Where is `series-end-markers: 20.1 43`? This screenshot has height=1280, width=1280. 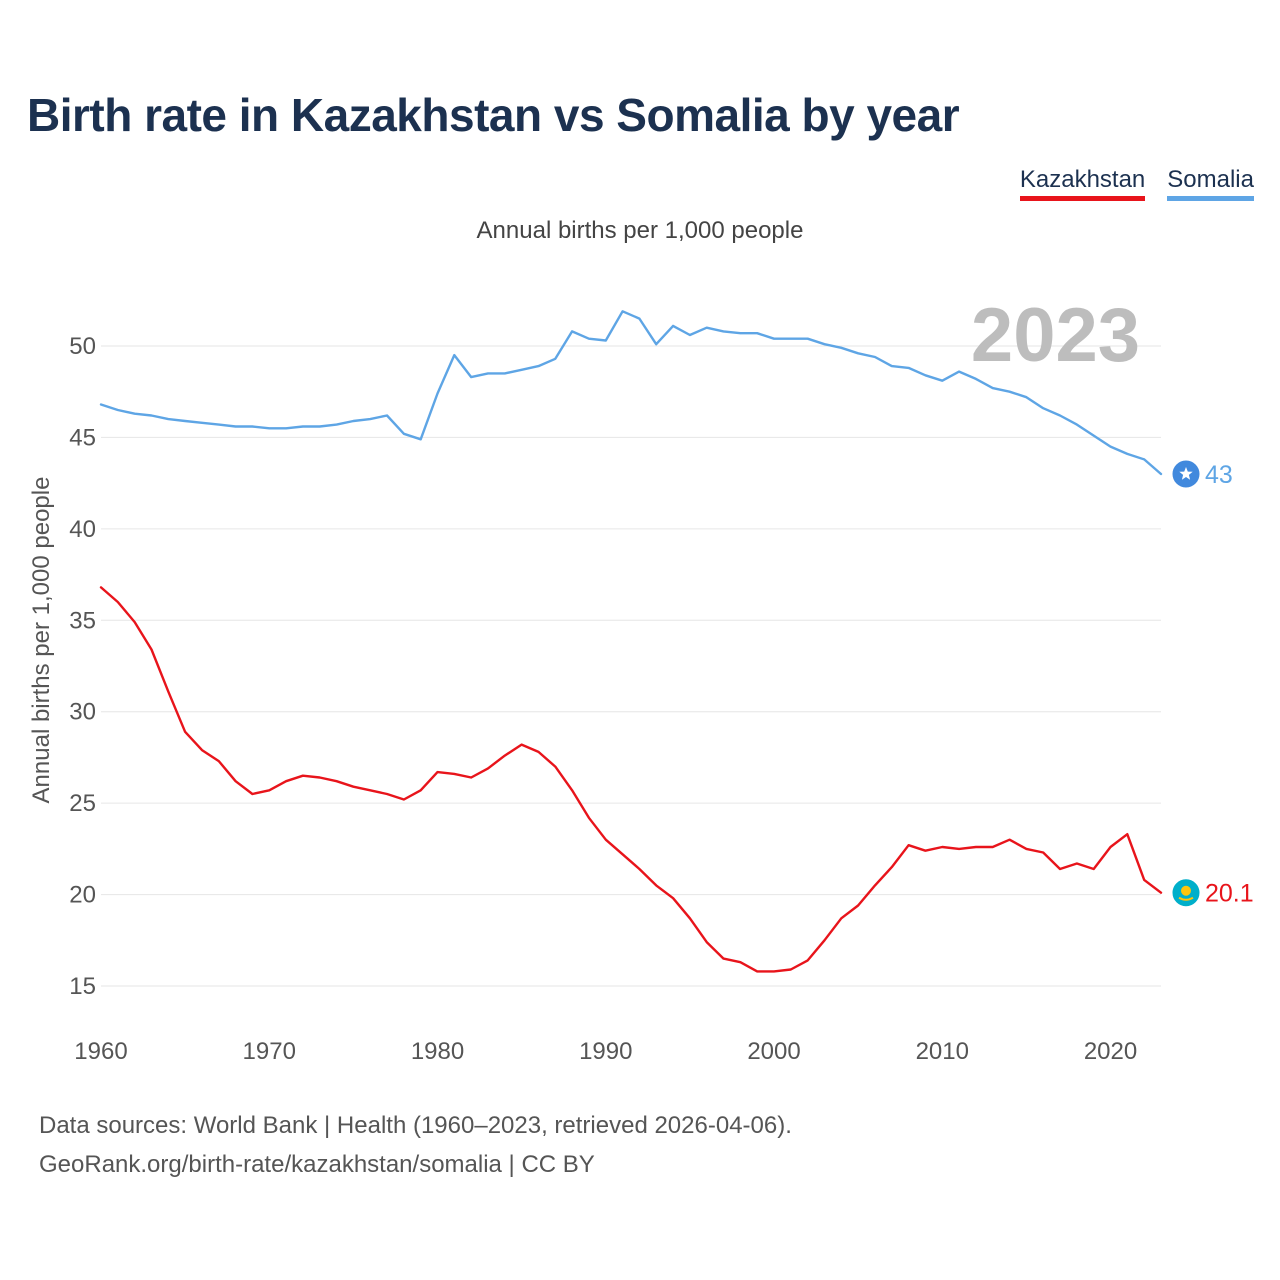
series-end-markers: 20.1 43 is located at coordinates (1212, 683).